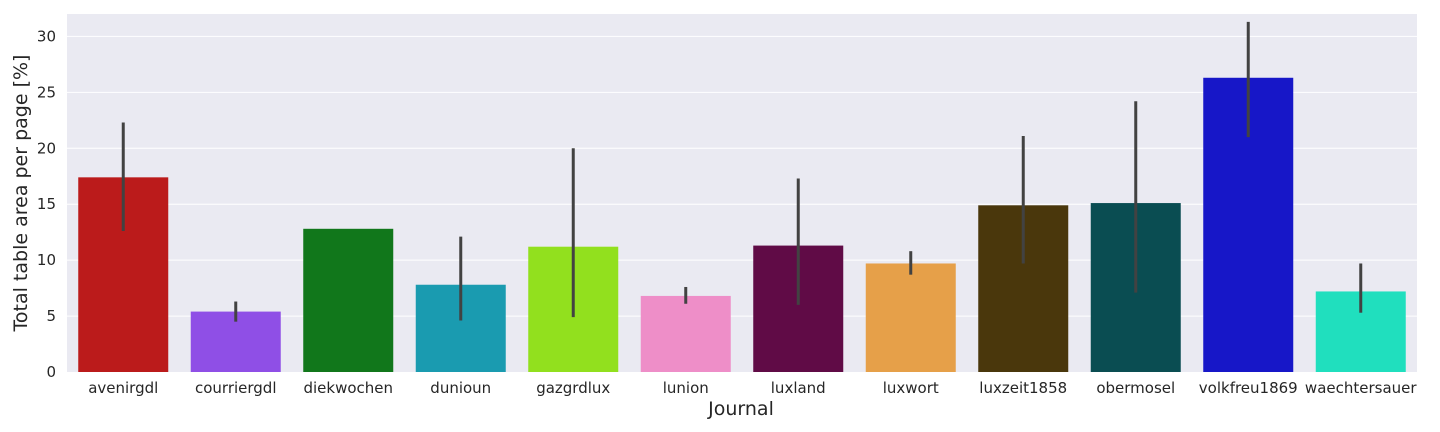 This screenshot has width=1440, height=432. I want to click on x-tick-label-dunioun: dunioun, so click(460, 388).